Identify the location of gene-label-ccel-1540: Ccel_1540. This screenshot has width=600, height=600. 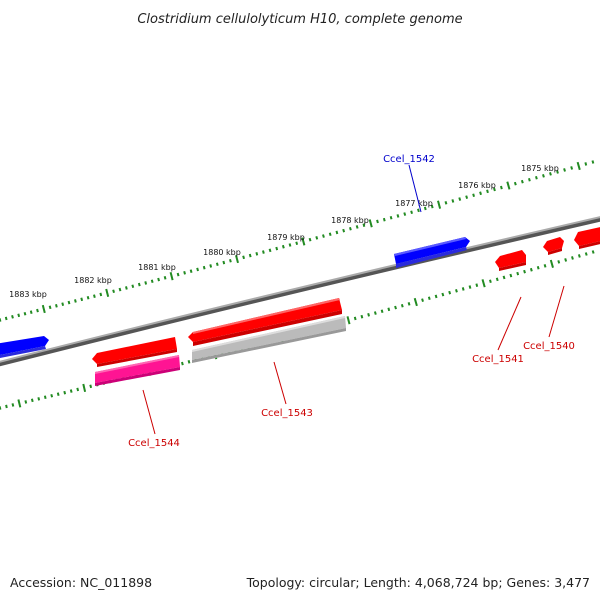
(549, 346).